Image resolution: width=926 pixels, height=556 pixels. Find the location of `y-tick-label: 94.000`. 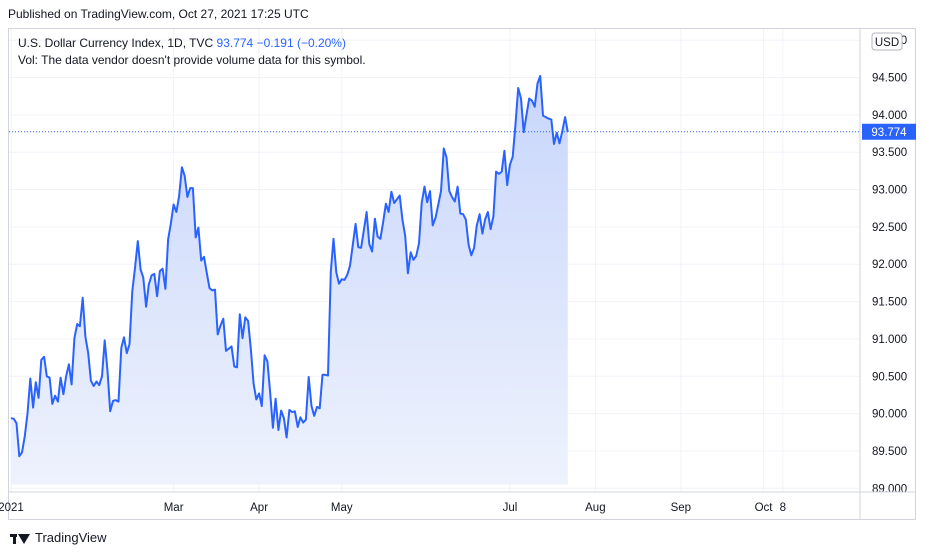

y-tick-label: 94.000 is located at coordinates (889, 116).